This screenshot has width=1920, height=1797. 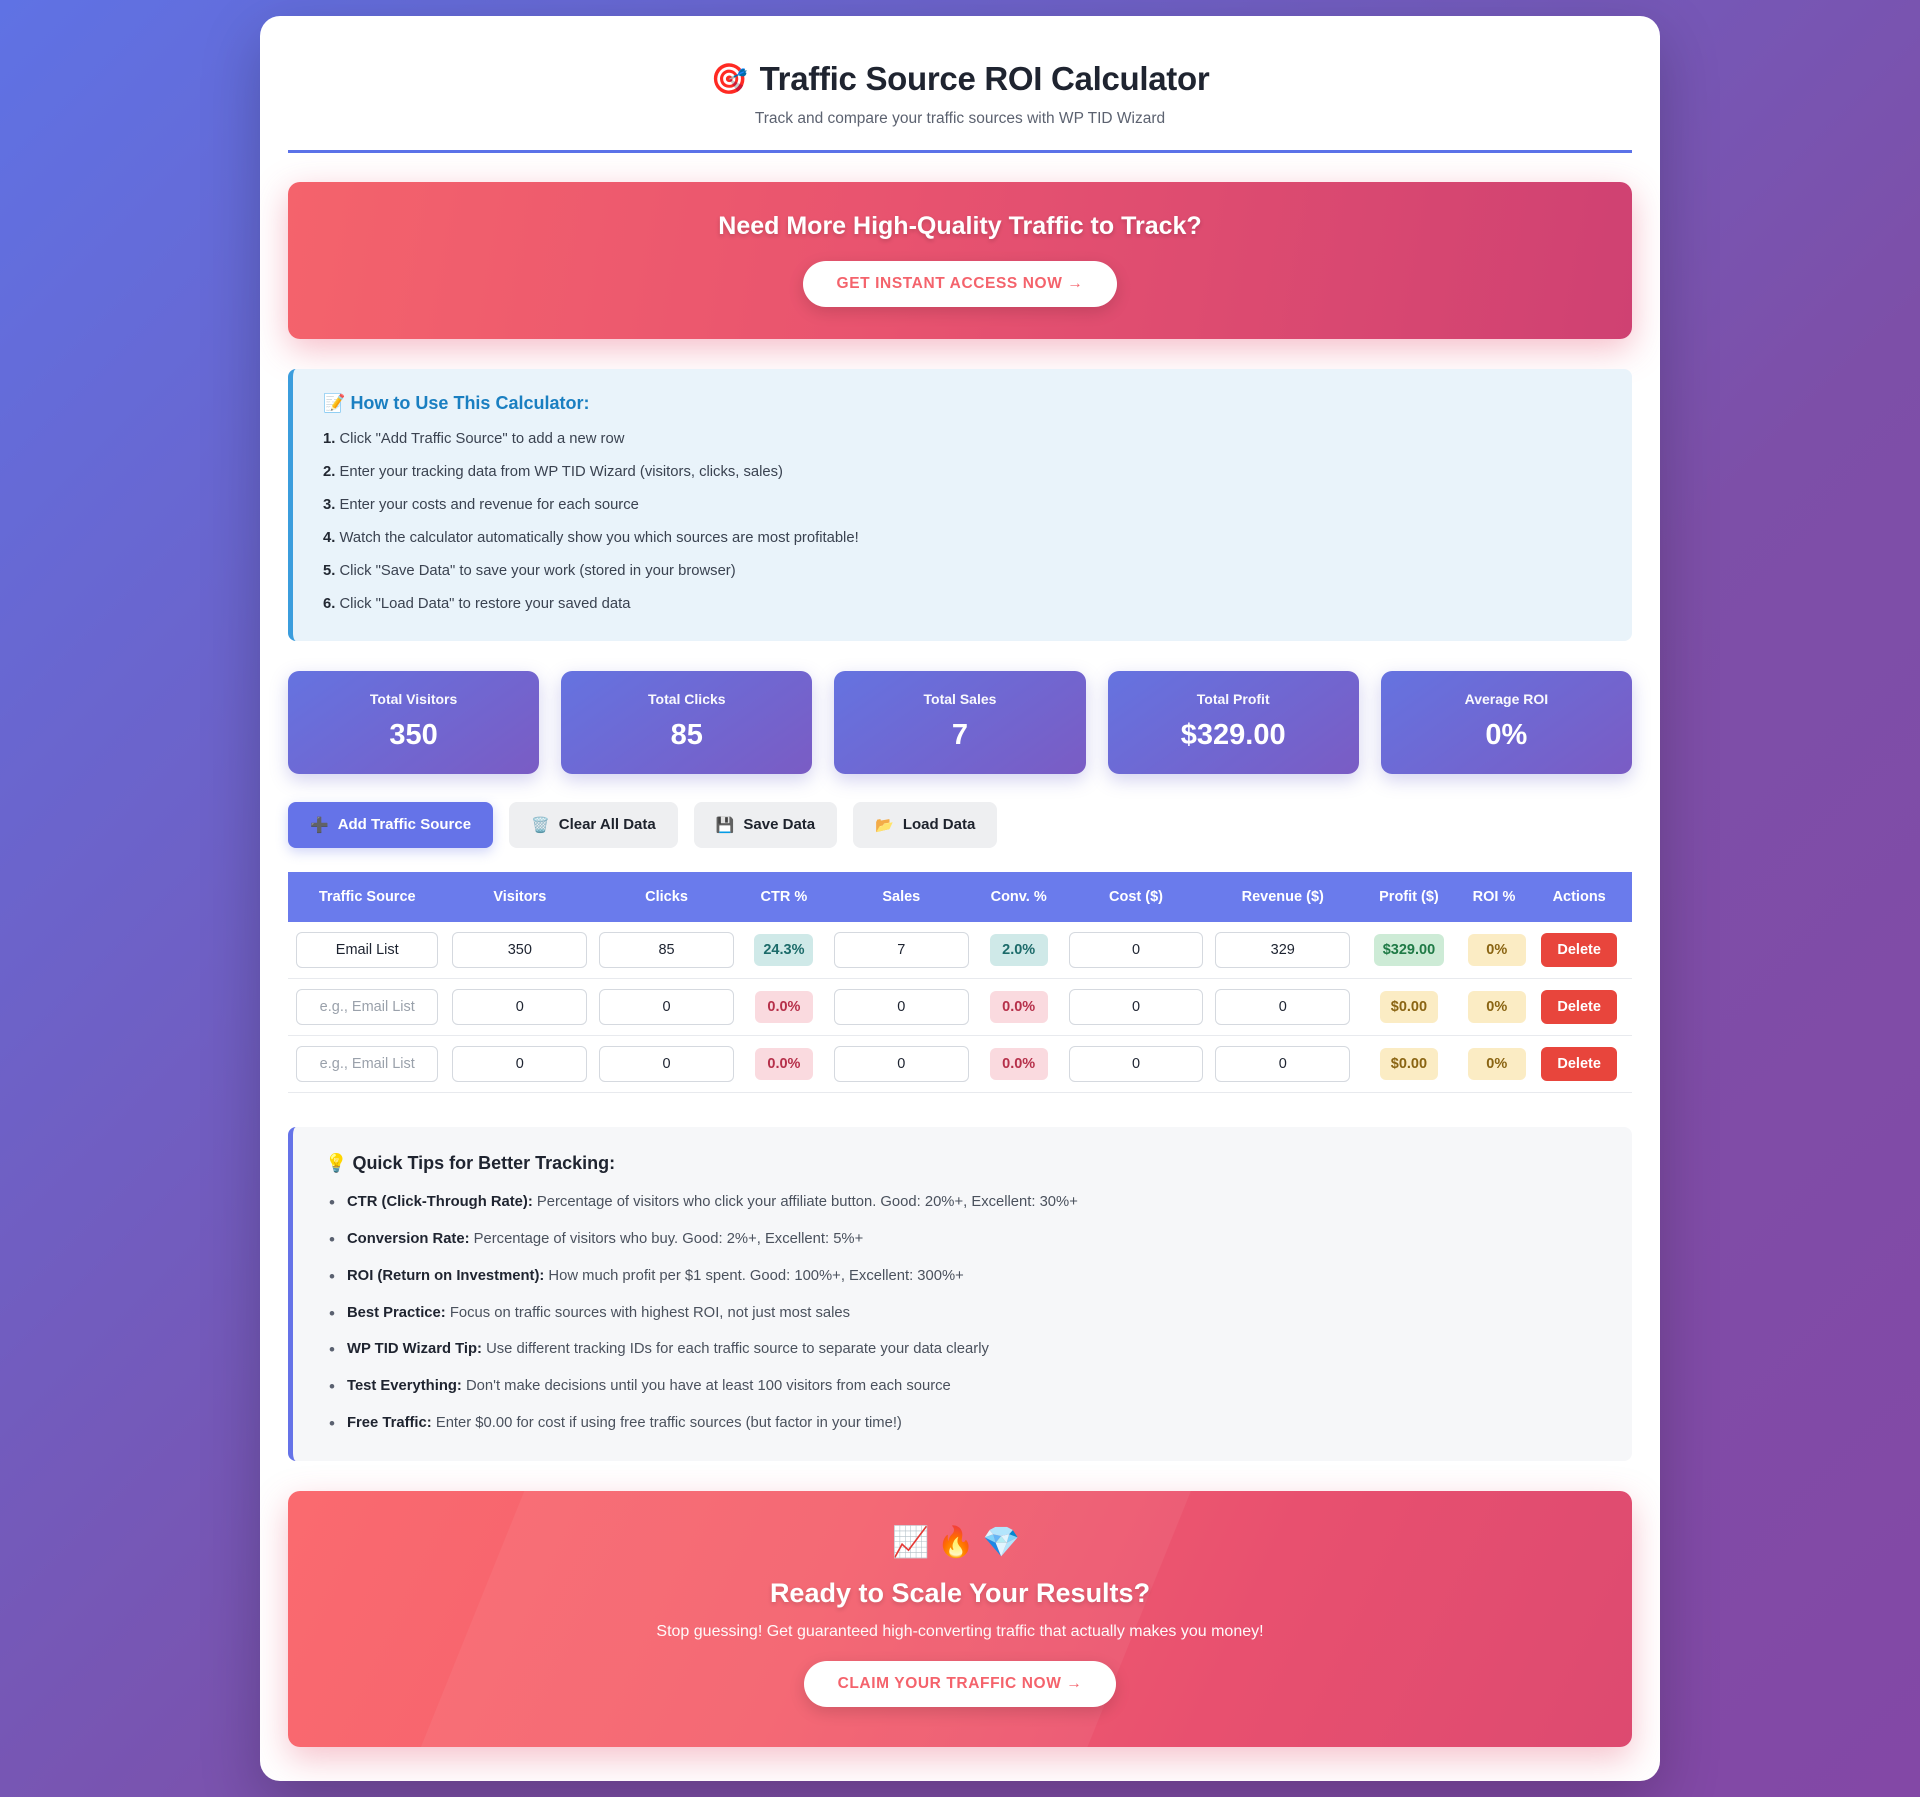 What do you see at coordinates (686, 734) in the screenshot?
I see `stat-value: 85` at bounding box center [686, 734].